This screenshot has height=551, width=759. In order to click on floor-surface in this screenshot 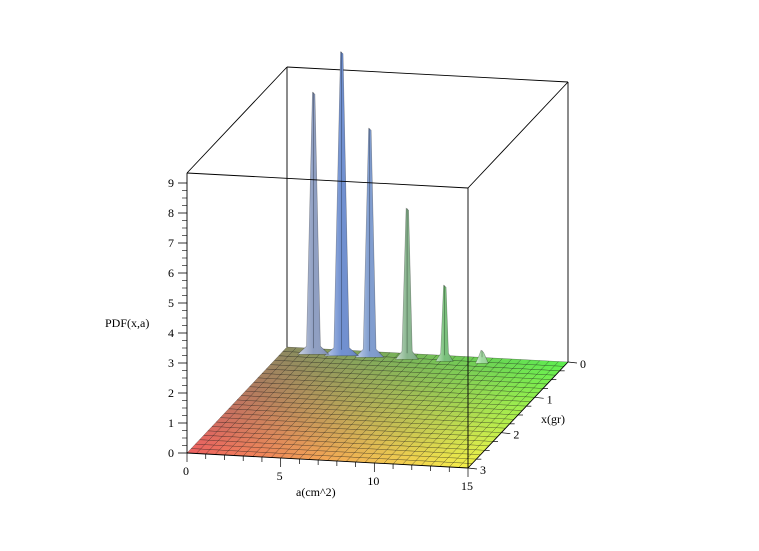, I will do `click(377, 407)`.